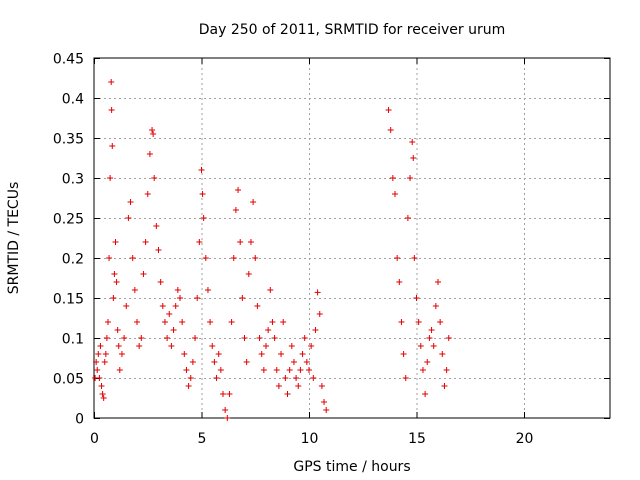 This screenshot has height=480, width=640. What do you see at coordinates (202, 439) in the screenshot?
I see `x-tick-label: 5` at bounding box center [202, 439].